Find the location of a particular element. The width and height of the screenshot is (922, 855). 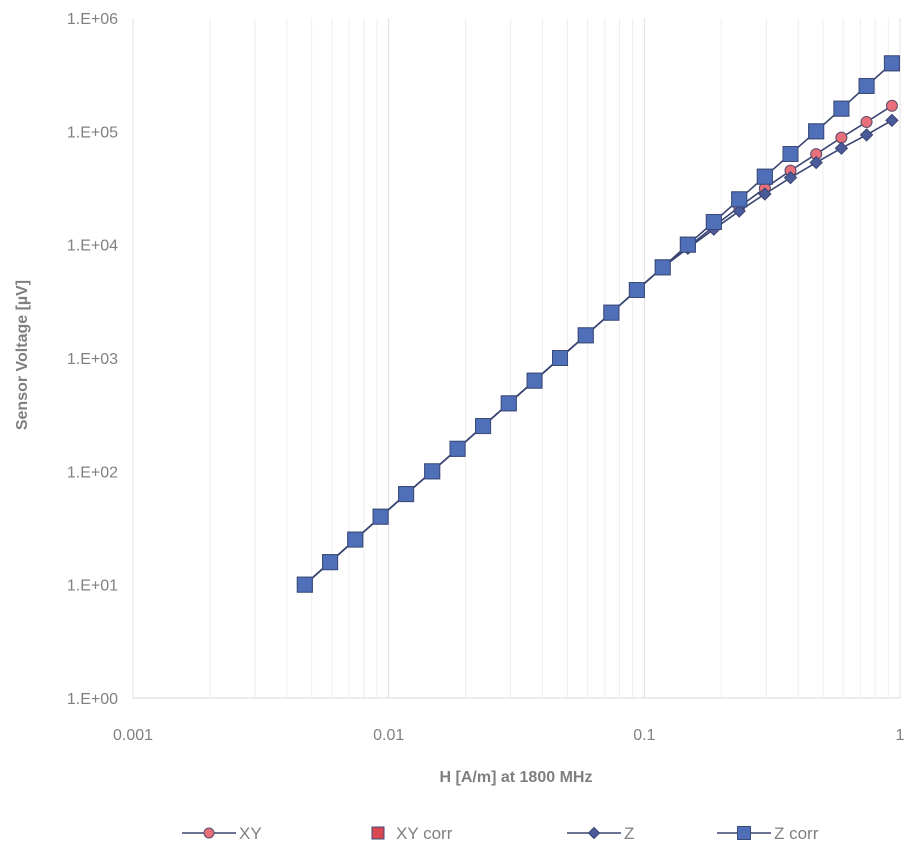

x-tick-label: 1 is located at coordinates (900, 735).